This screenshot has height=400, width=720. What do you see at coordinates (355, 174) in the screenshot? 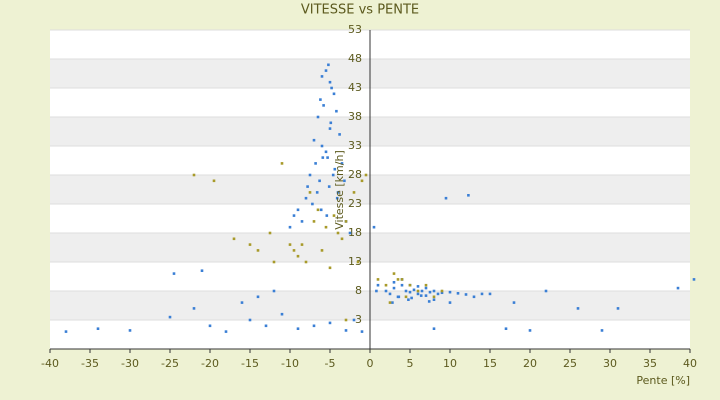
I see `y-tick-label: 28` at bounding box center [355, 174].